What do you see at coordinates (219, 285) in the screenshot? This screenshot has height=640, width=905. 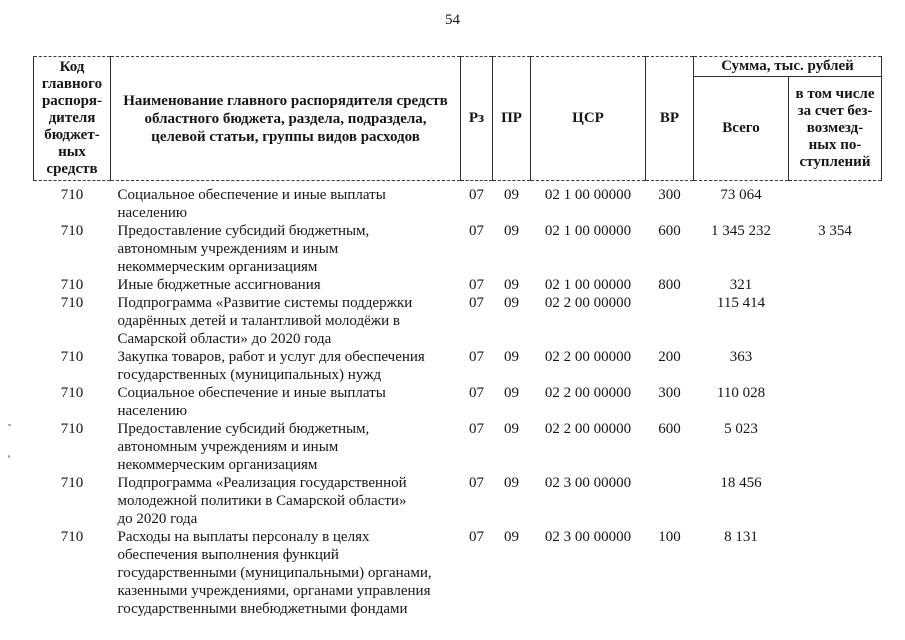 I see `cell-name: Иные бюджетные ассигнования` at bounding box center [219, 285].